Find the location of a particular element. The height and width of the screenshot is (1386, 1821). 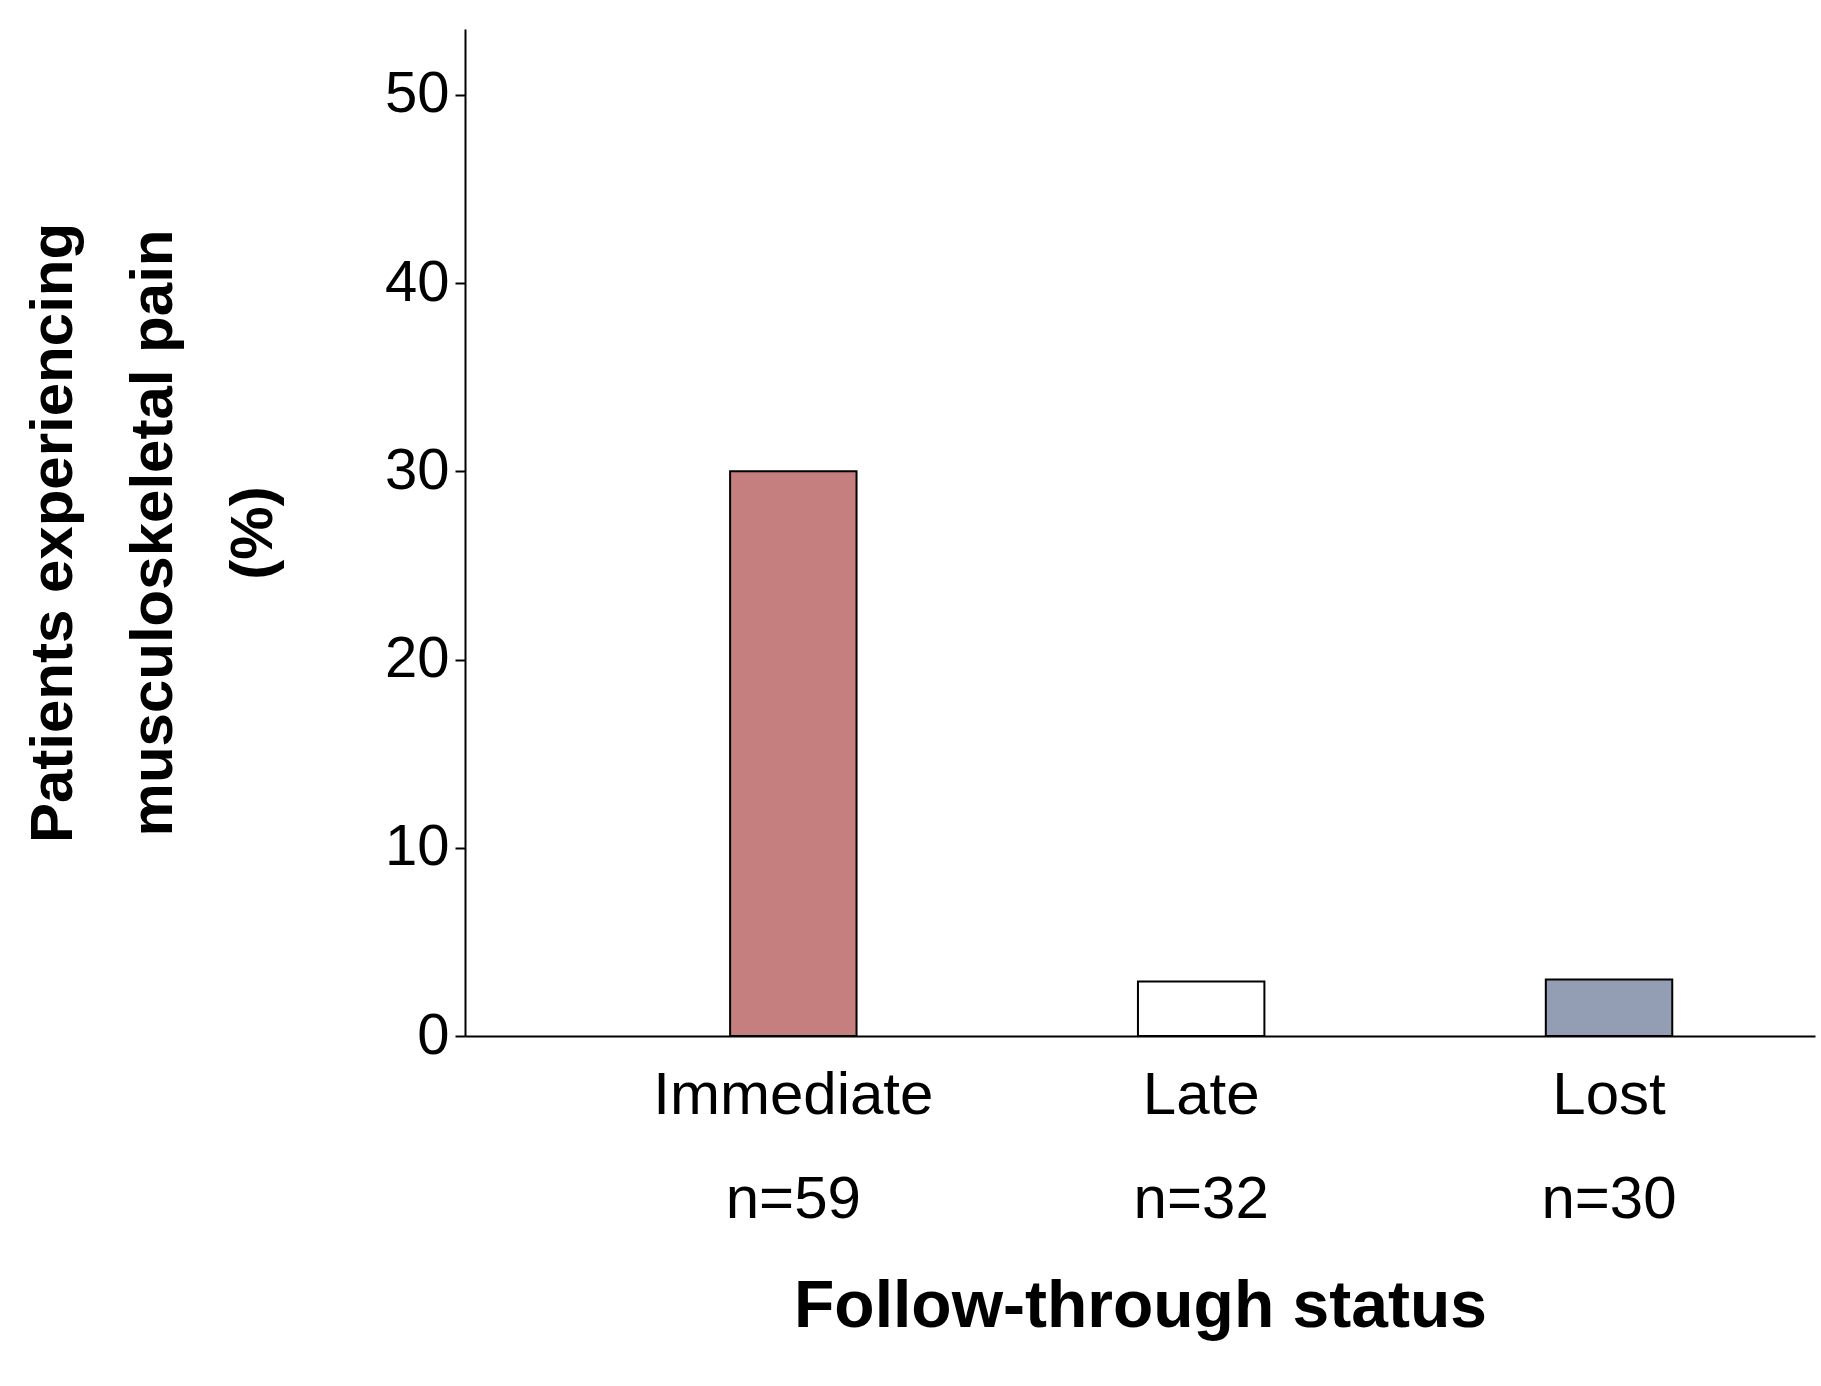

y-tick-label: 30 is located at coordinates (417, 468).